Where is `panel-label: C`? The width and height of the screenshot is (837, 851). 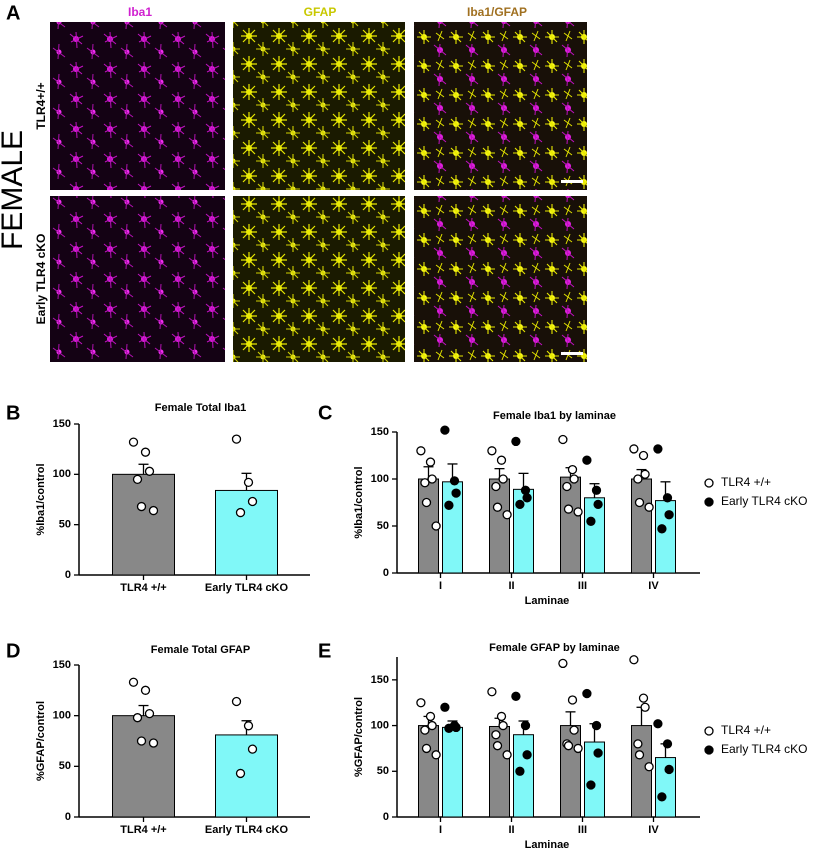
panel-label: C is located at coordinates (325, 413).